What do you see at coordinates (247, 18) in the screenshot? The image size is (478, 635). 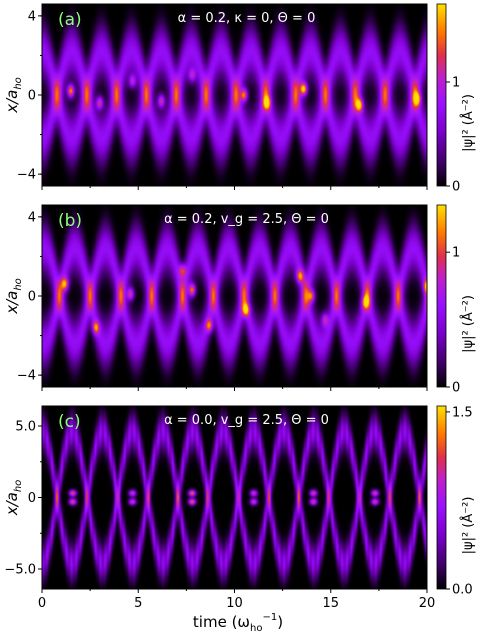 I see `panel-title: α = 0.2, κ = 0, Θ = 0` at bounding box center [247, 18].